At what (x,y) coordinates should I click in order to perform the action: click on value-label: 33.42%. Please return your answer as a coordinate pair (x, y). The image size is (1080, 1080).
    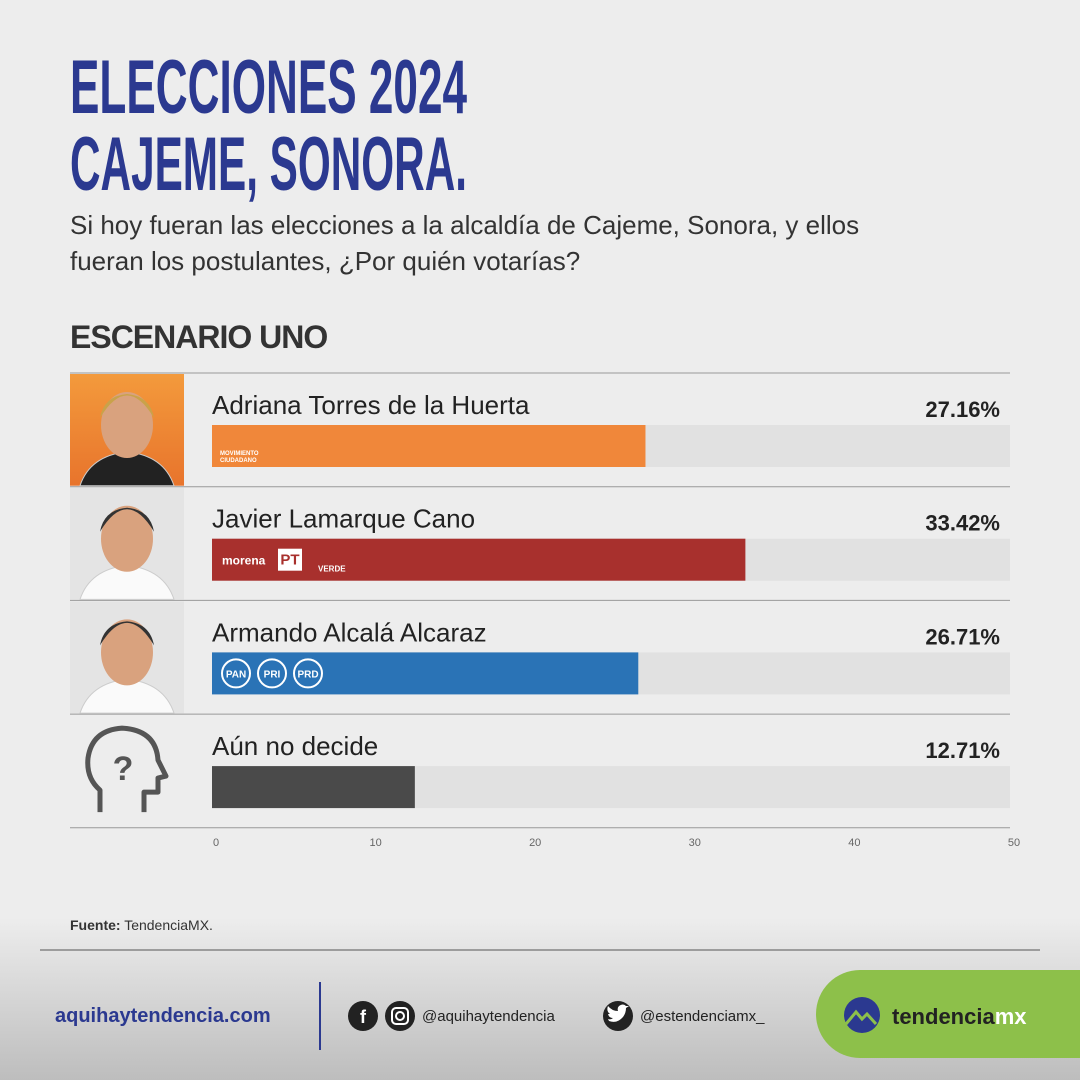
    Looking at the image, I should click on (962, 523).